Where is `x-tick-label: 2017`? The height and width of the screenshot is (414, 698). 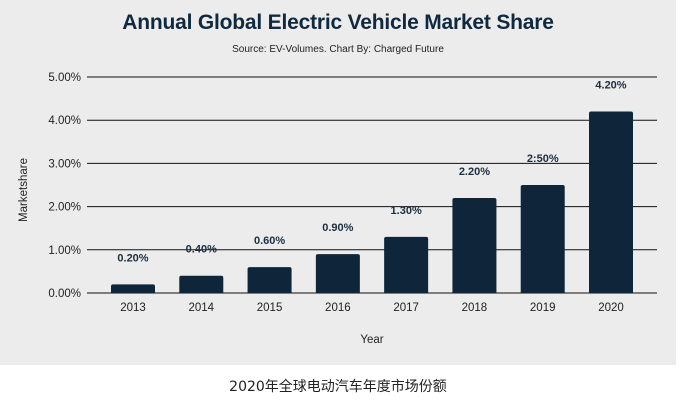
x-tick-label: 2017 is located at coordinates (406, 308).